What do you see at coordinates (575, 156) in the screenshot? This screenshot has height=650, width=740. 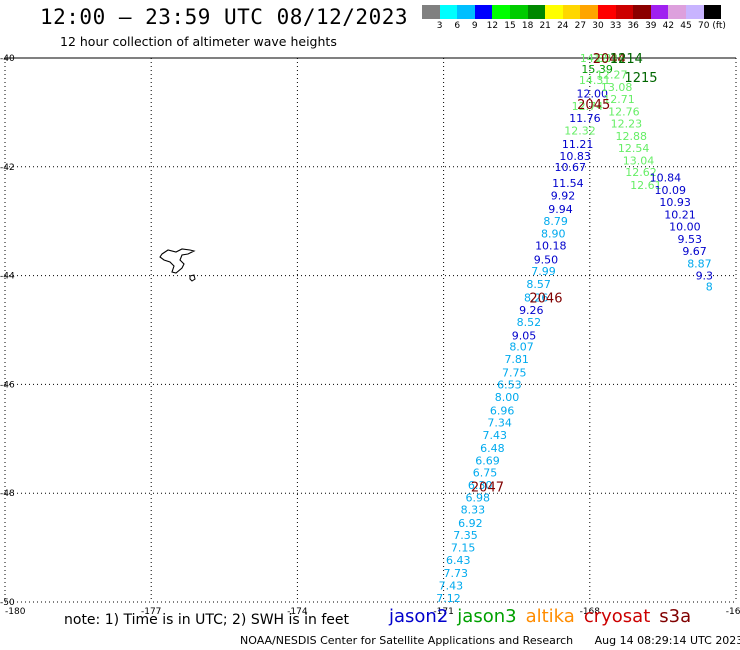 I see `wave-height-value: 10.83` at bounding box center [575, 156].